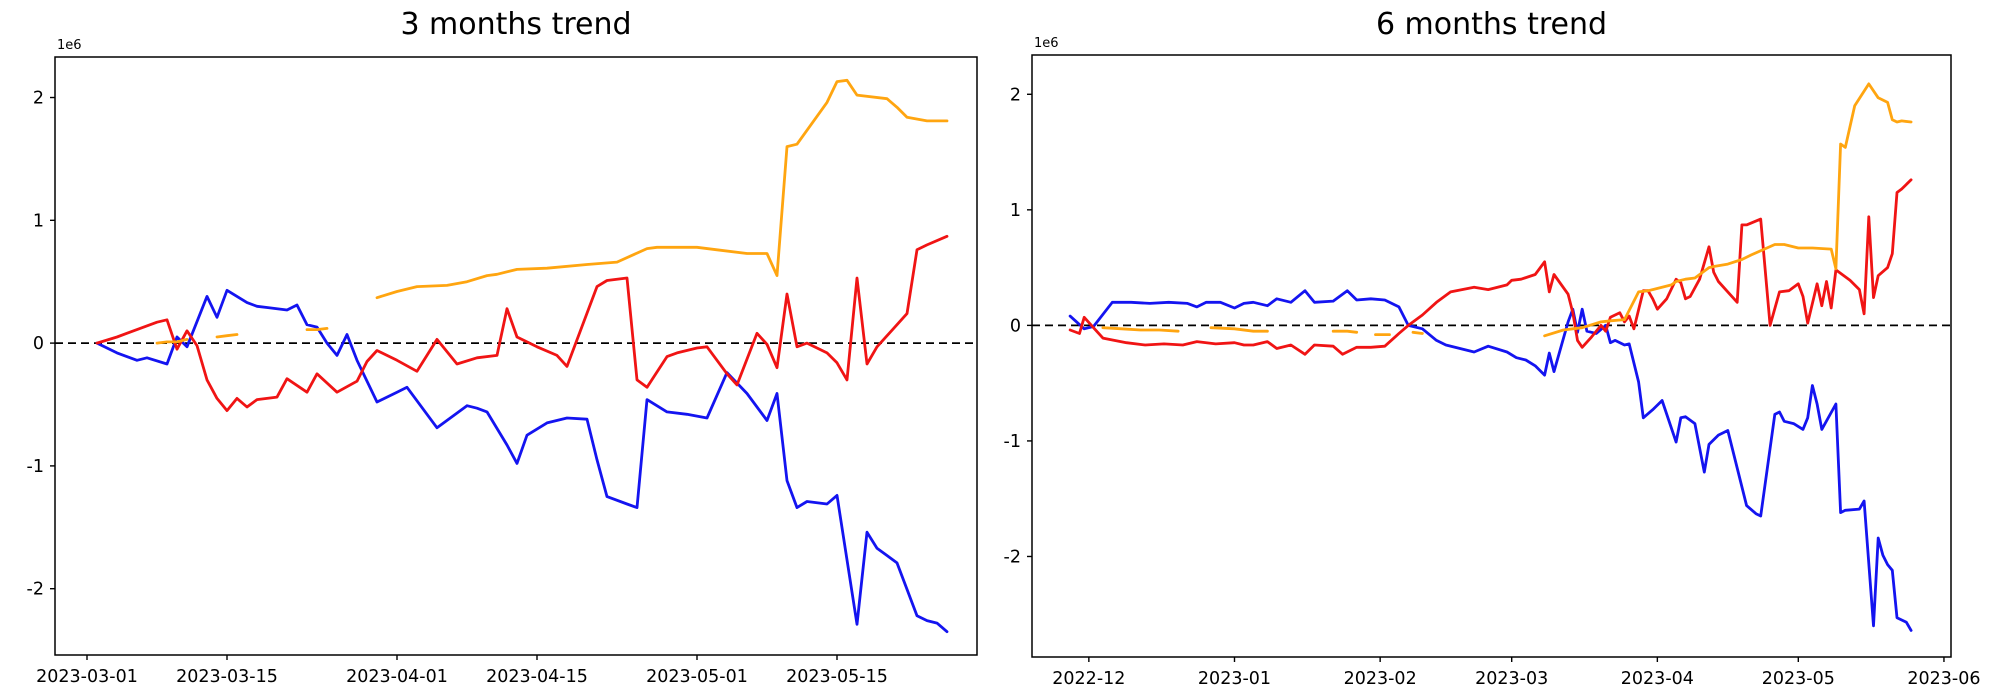 This screenshot has width=2000, height=700. What do you see at coordinates (1380, 679) in the screenshot?
I see `x-tick-label: 2023-02` at bounding box center [1380, 679].